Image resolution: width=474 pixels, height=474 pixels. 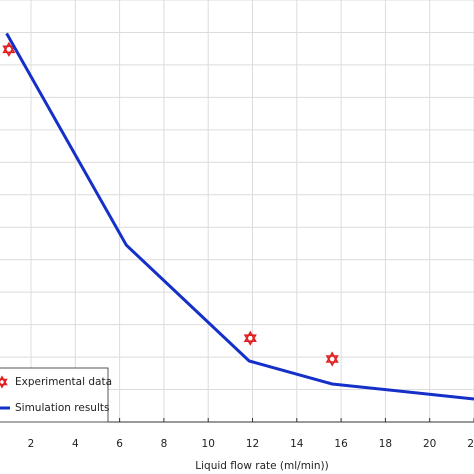 I want to click on x-tick-label: 20, so click(x=429, y=444).